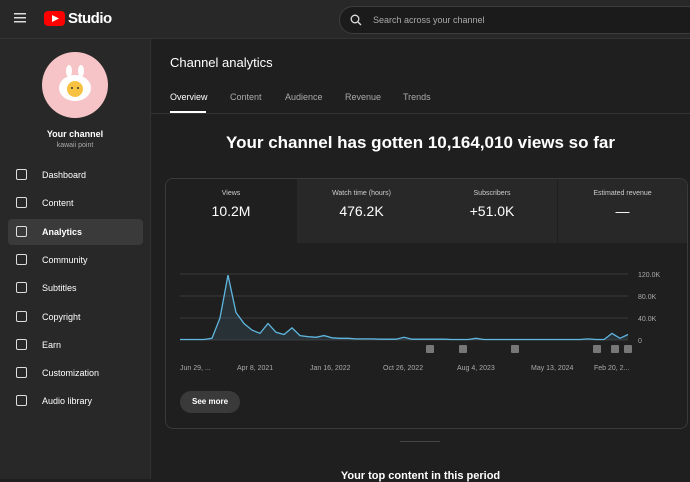 The height and width of the screenshot is (482, 690). What do you see at coordinates (647, 297) in the screenshot?
I see `y-tick-label: 80.0K` at bounding box center [647, 297].